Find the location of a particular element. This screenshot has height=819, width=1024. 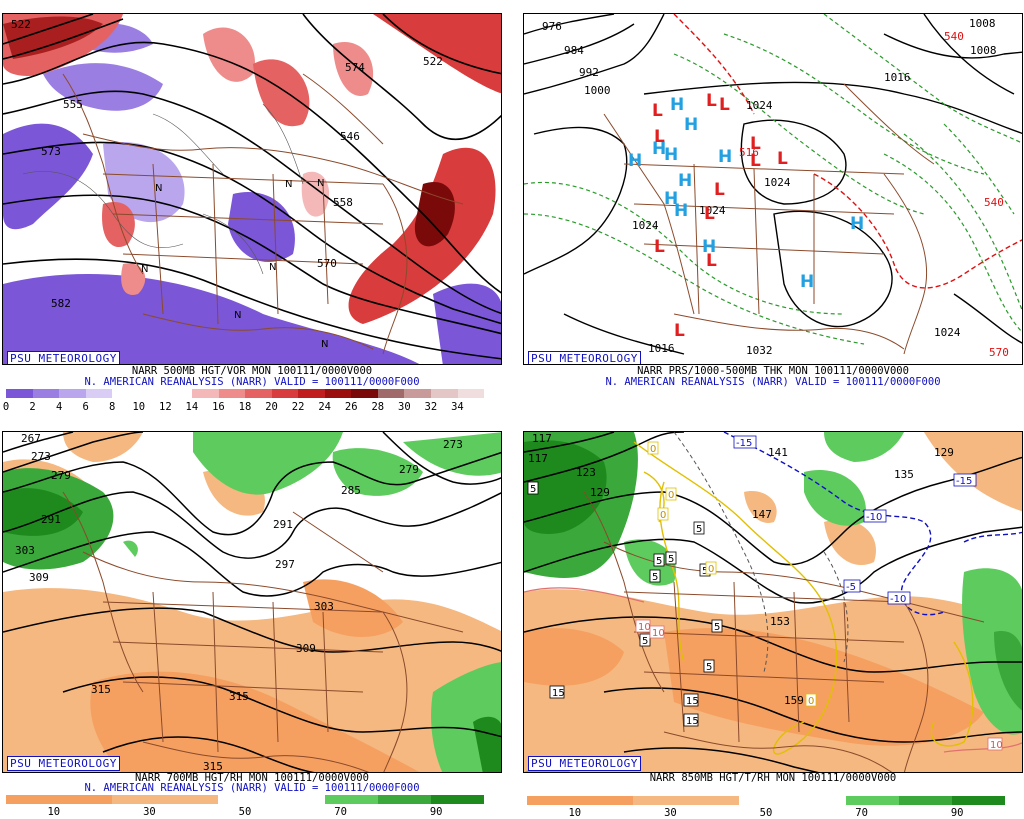

colorbar-tick-label: 8 is located at coordinates (112, 407).